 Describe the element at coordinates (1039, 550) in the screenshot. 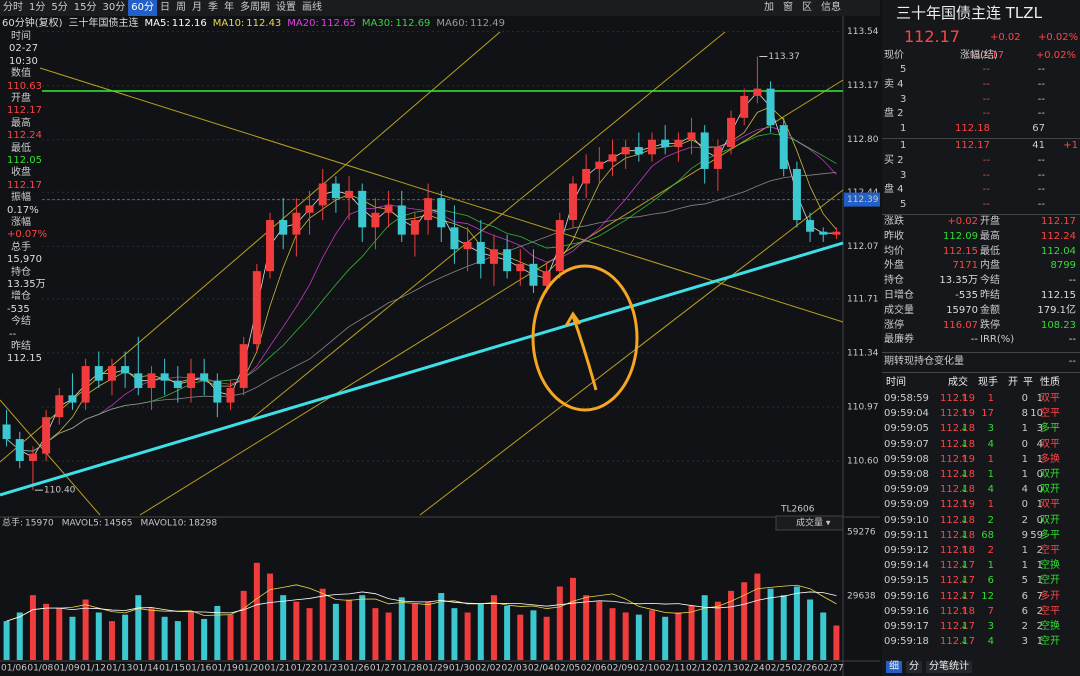

I see `quote-cell: 2` at that location.